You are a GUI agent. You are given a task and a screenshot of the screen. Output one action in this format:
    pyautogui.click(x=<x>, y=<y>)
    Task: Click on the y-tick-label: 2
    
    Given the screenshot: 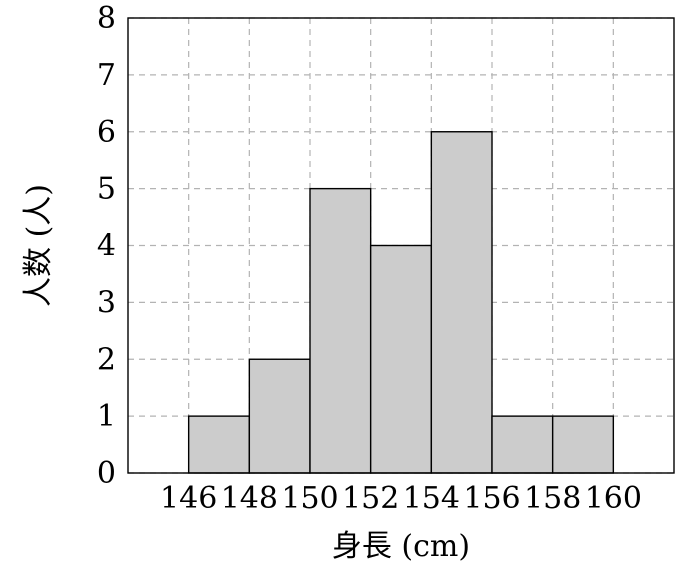 What is the action you would take?
    pyautogui.click(x=106, y=359)
    